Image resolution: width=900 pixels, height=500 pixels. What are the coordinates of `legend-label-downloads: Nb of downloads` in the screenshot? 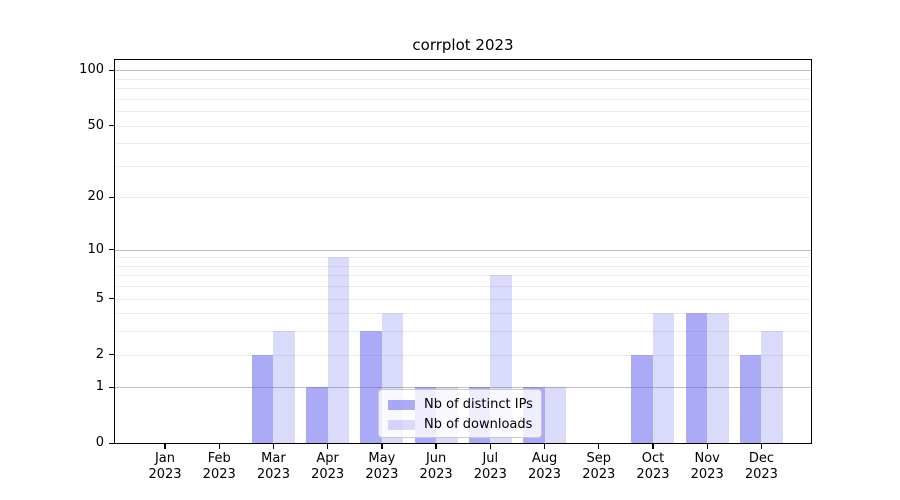 It's located at (478, 424).